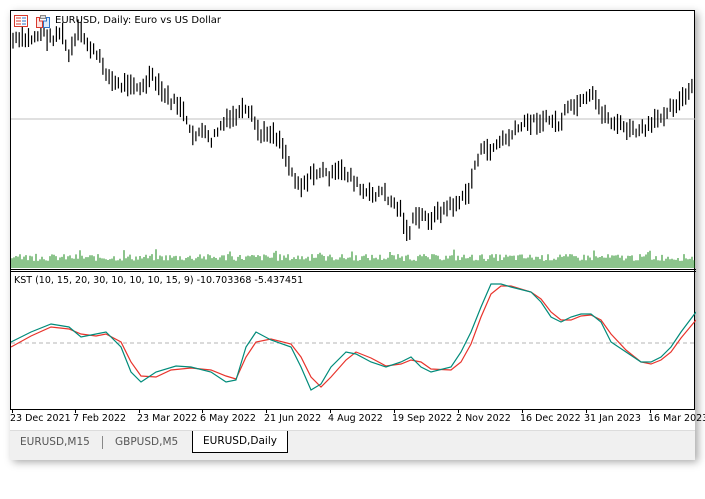  I want to click on time-axis-label: 16 Dec 2022, so click(550, 418).